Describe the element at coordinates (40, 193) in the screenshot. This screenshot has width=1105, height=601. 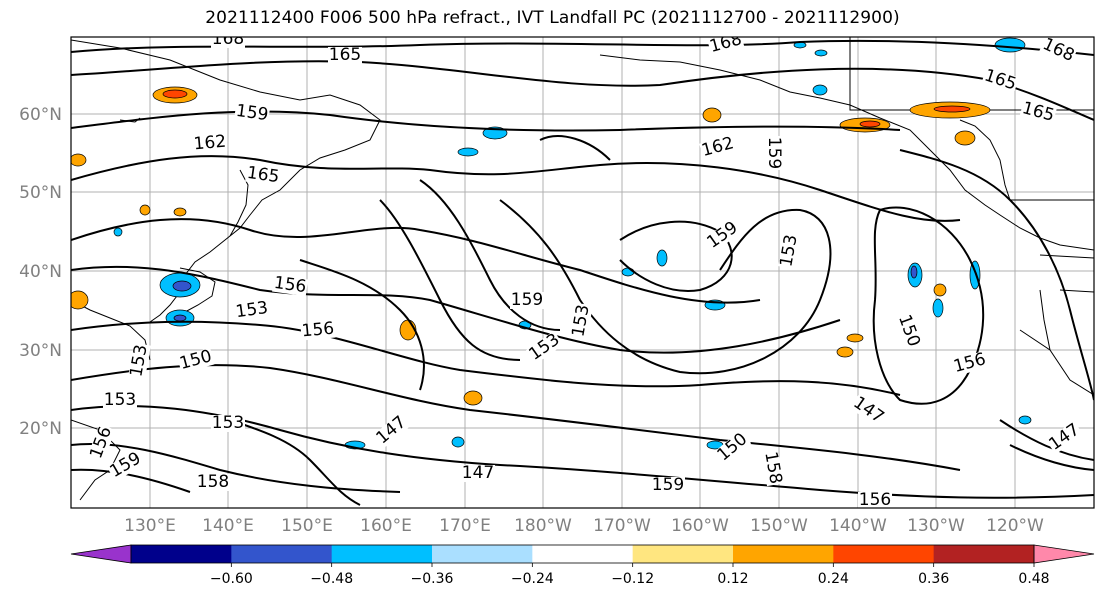
I see `lat-tick-label: 50°N` at that location.